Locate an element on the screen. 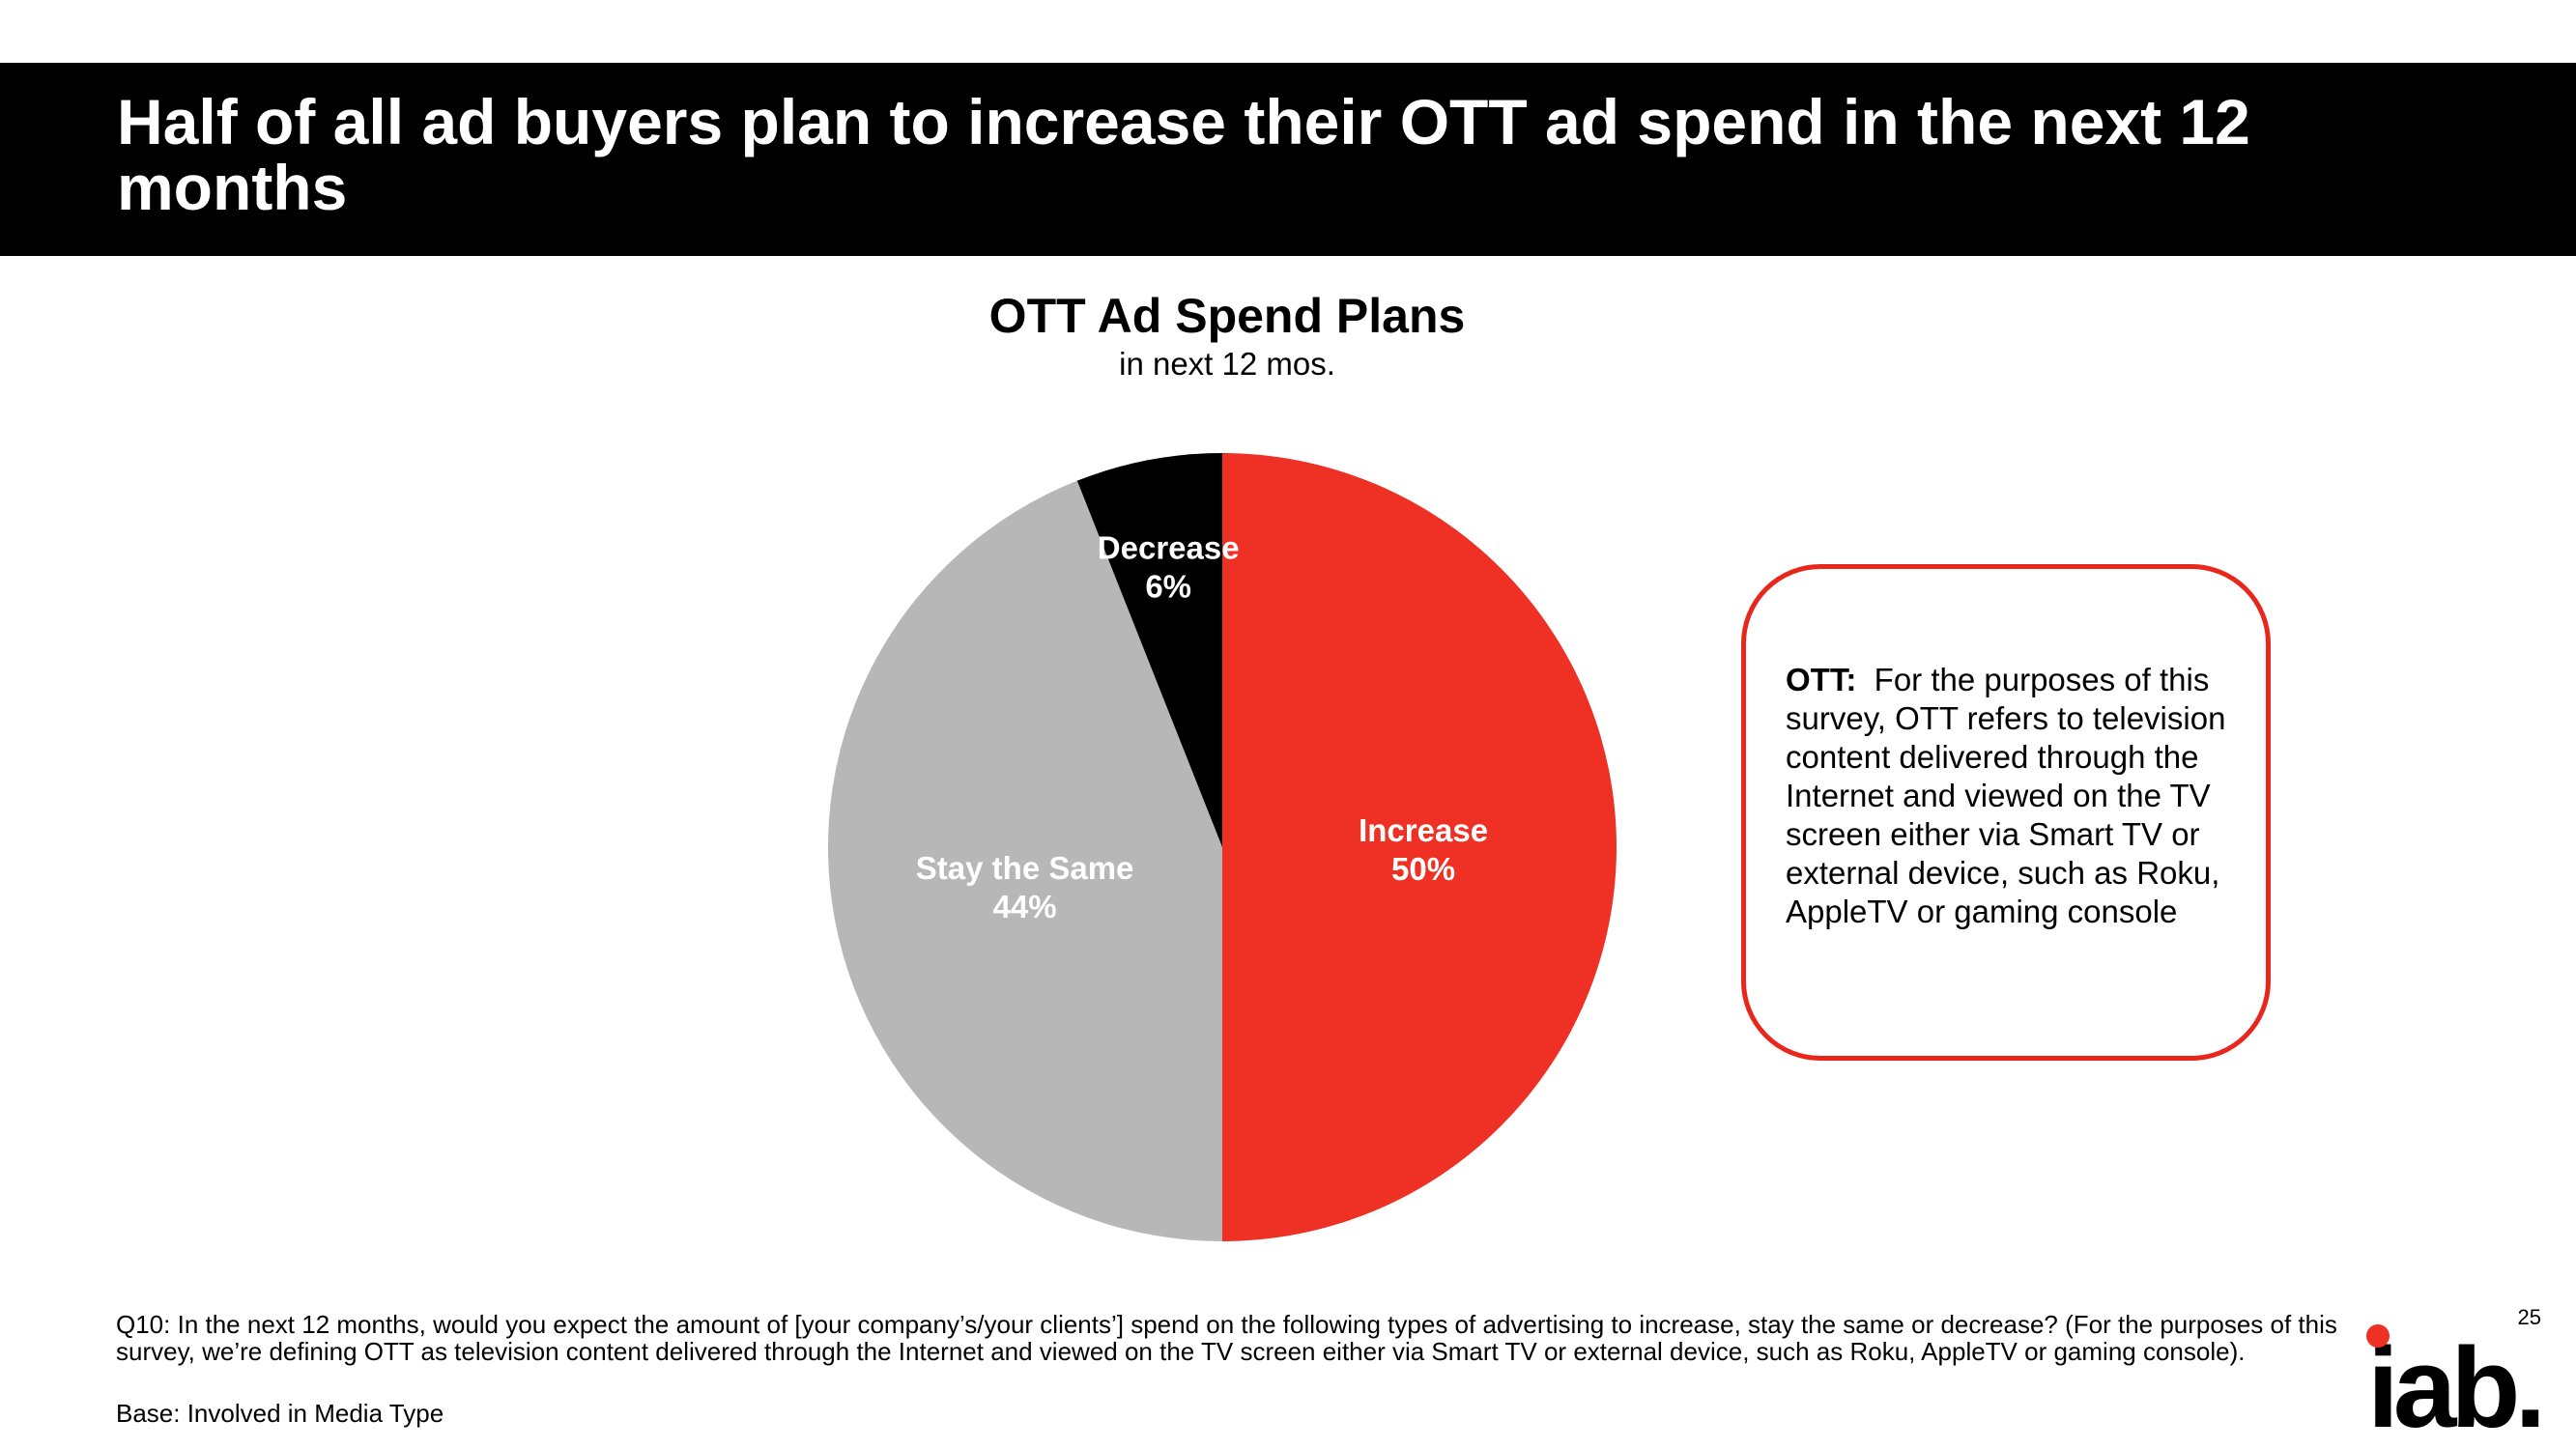 This screenshot has height=1449, width=2576. pie-slice-stay-the-same is located at coordinates (1025, 860).